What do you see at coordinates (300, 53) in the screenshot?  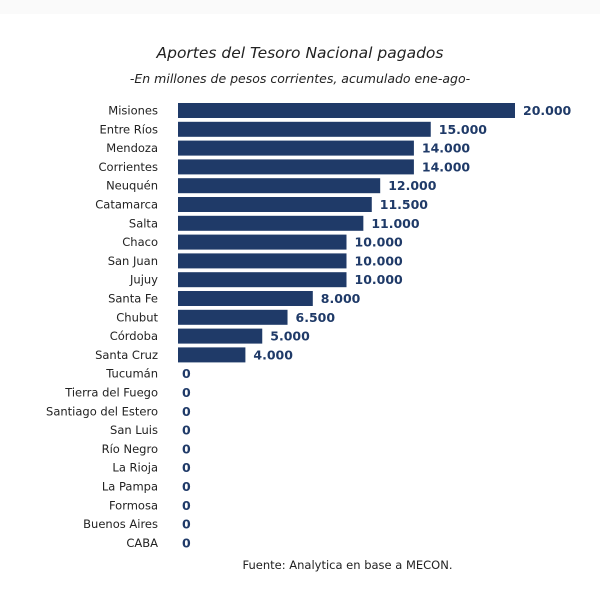 I see `chart-title: Aportes del Tesoro Nacional pagados` at bounding box center [300, 53].